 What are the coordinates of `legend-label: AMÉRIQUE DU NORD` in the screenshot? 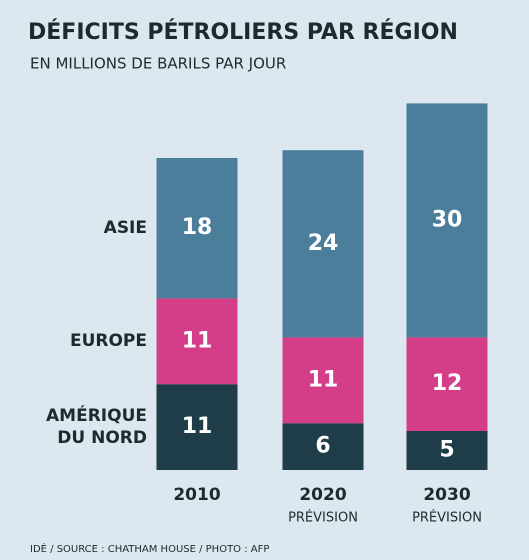 It's located at (96, 427).